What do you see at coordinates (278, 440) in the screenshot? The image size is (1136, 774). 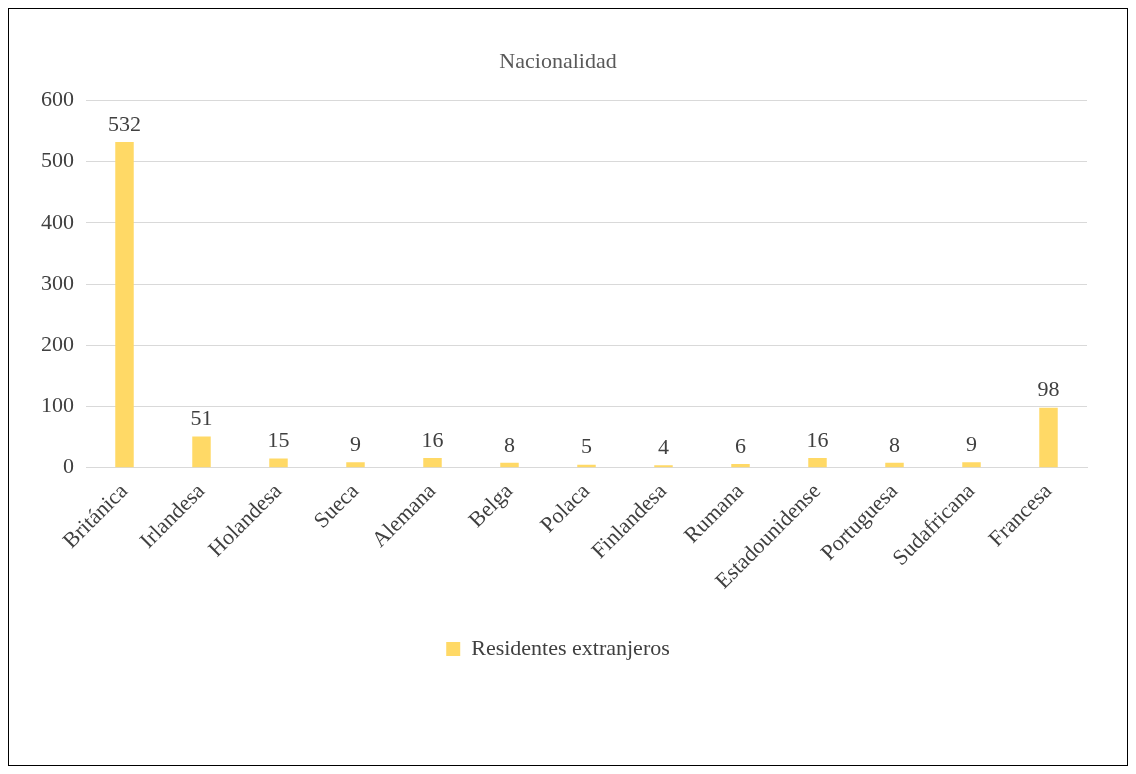 I see `data-label: 15` at bounding box center [278, 440].